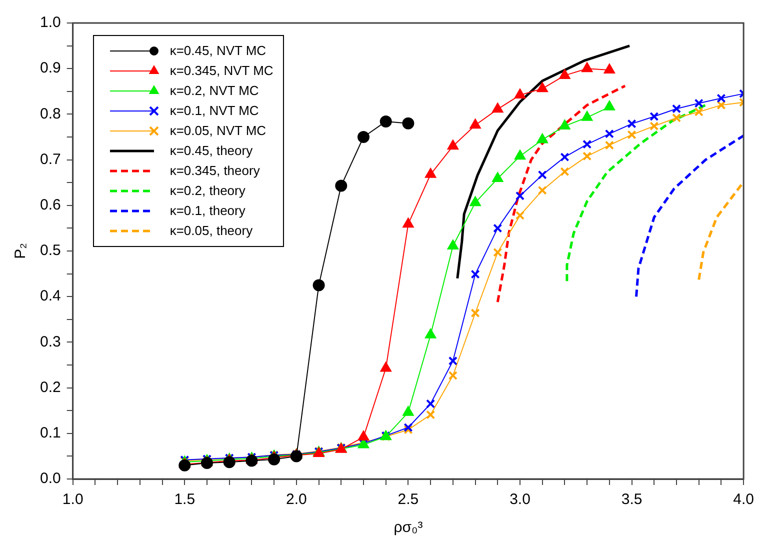 The height and width of the screenshot is (549, 768). What do you see at coordinates (222, 71) in the screenshot?
I see `legend-label: κ=0.345, NVT MC` at bounding box center [222, 71].